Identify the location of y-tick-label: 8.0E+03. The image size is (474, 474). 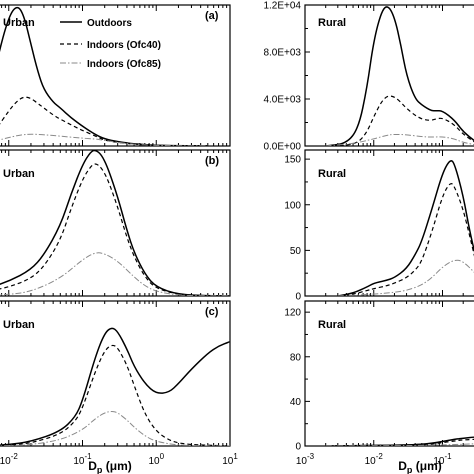
(282, 53).